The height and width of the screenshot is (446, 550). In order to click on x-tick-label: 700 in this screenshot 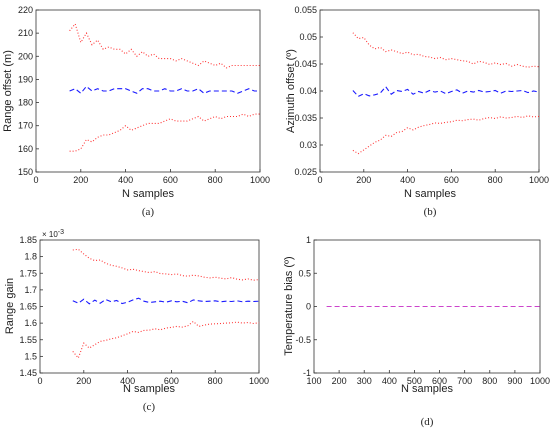, I will do `click(464, 381)`.